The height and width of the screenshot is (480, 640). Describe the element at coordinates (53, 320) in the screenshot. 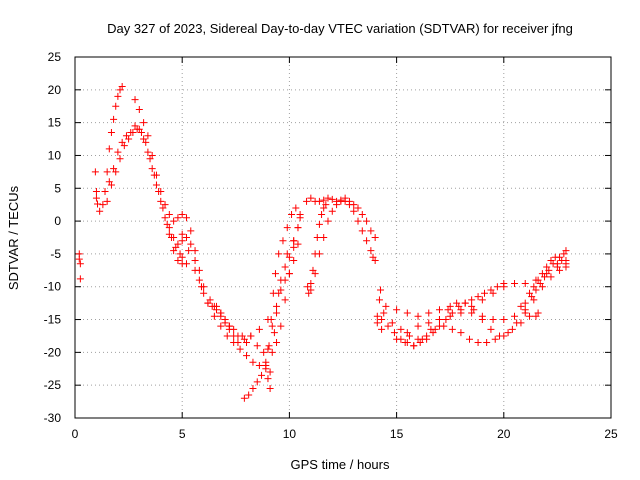

I see `y-tick-label: -15` at that location.